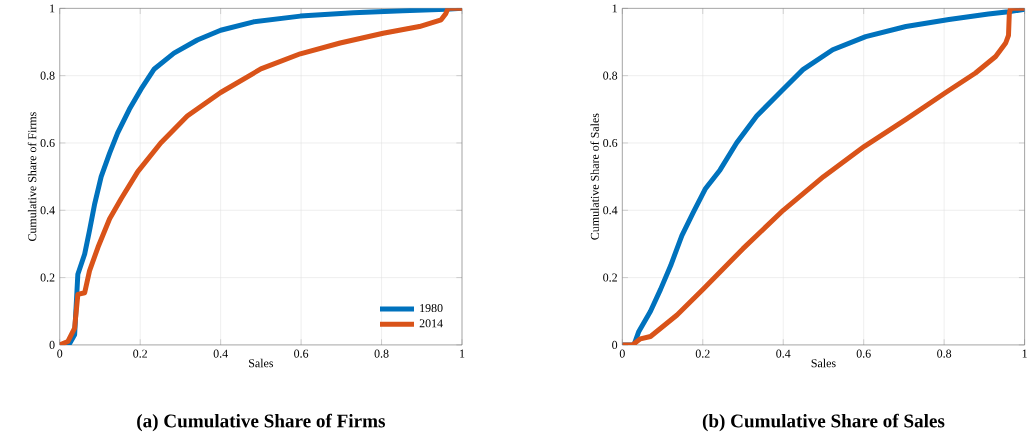 The height and width of the screenshot is (441, 1032). I want to click on text: (b) Cumulative Share of Sales, so click(823, 423).